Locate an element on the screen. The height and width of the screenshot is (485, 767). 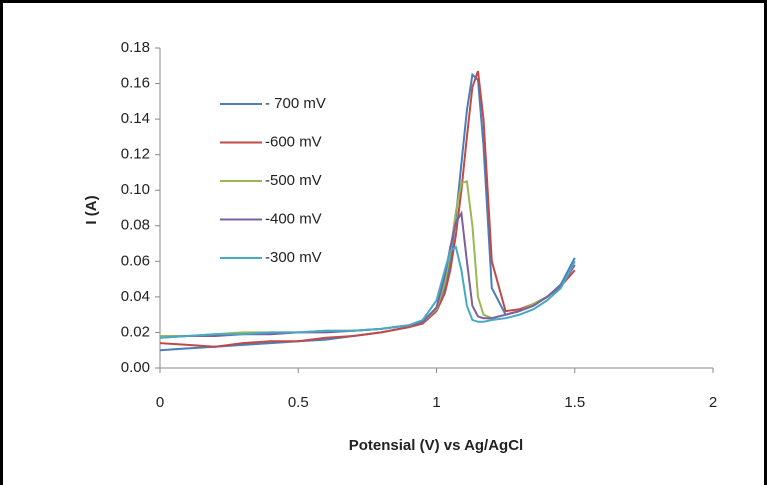
y-tick-label: 0.08 is located at coordinates (135, 225).